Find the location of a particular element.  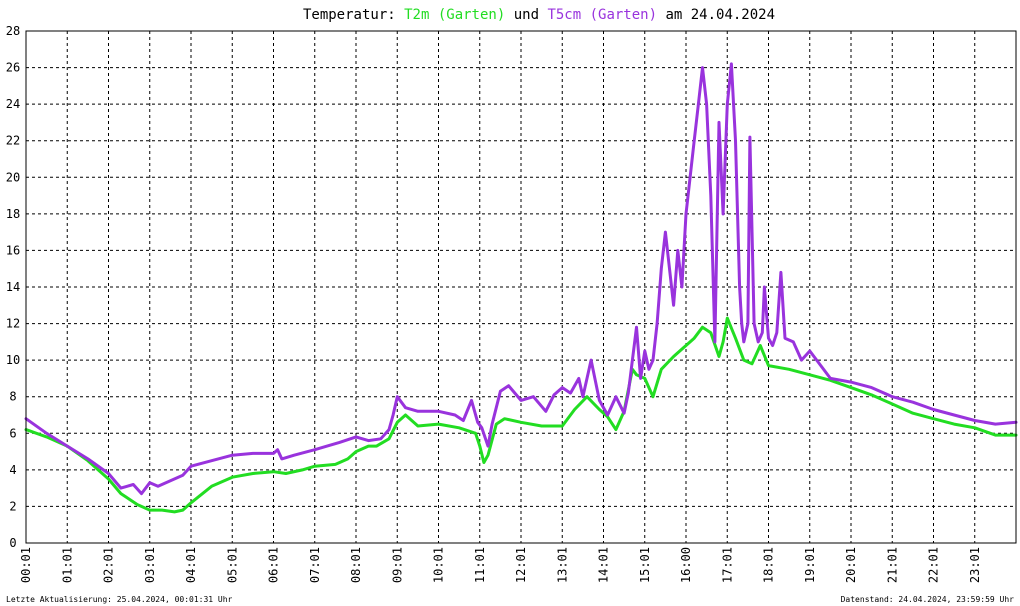

x-tick-label: 04:01 is located at coordinates (191, 565).